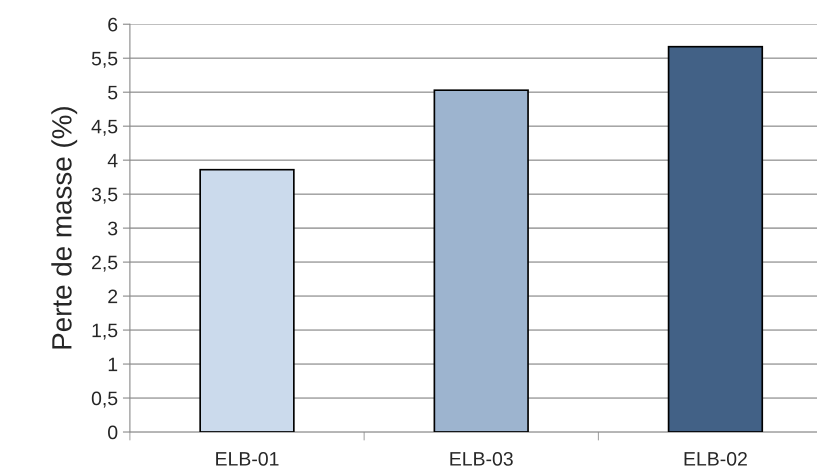 The height and width of the screenshot is (475, 817). I want to click on x-tick-label: ELB-02, so click(715, 459).